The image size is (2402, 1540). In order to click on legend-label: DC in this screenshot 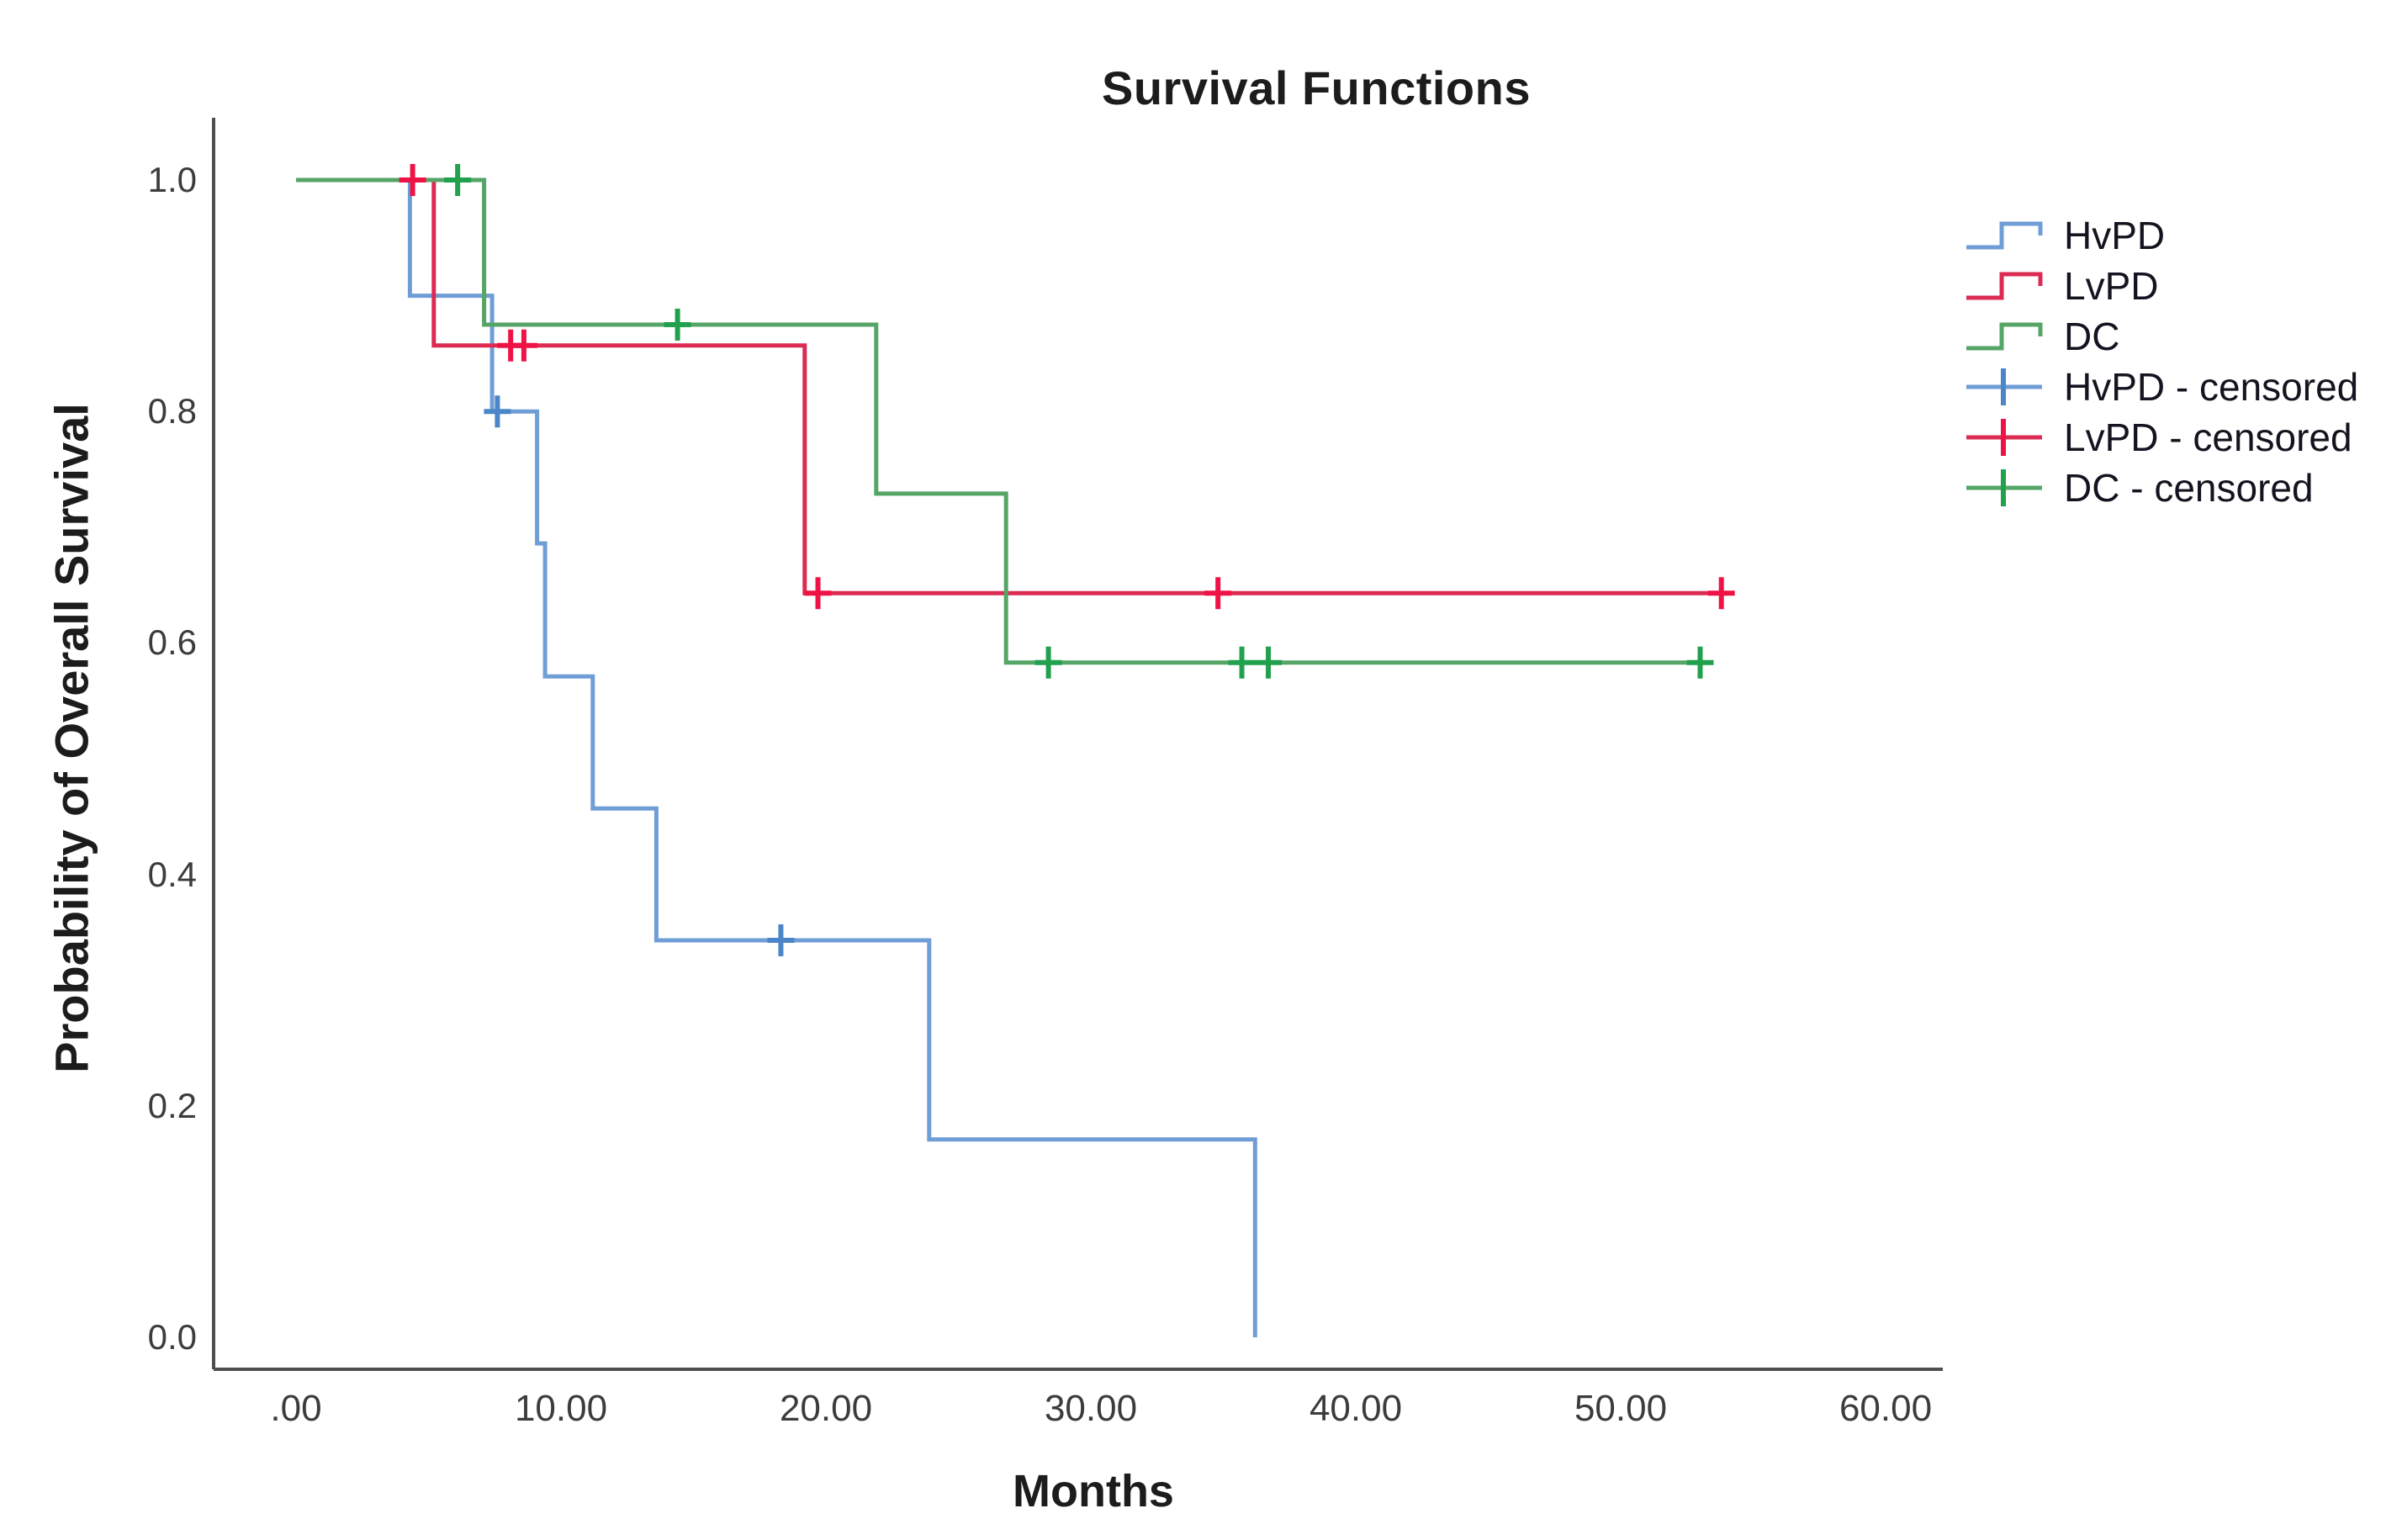, I will do `click(2092, 336)`.